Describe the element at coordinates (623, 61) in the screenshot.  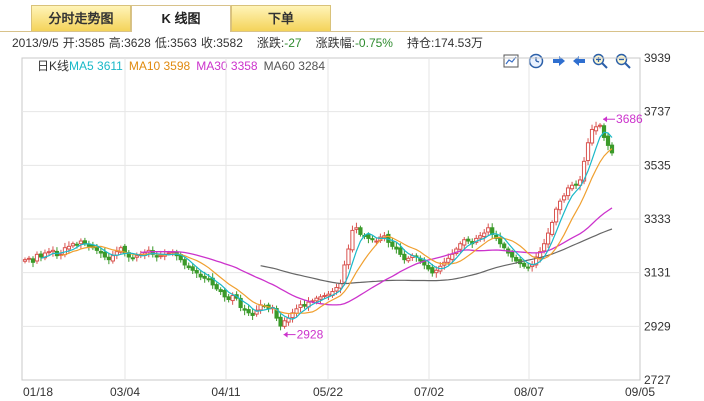
I see `zoom-out-icon` at that location.